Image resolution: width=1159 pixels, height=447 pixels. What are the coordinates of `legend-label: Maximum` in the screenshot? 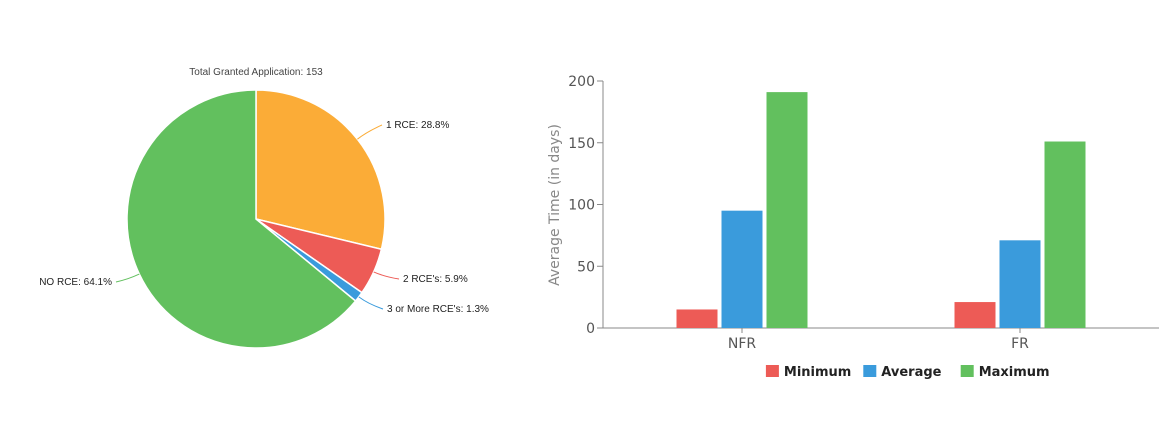 It's located at (1014, 372).